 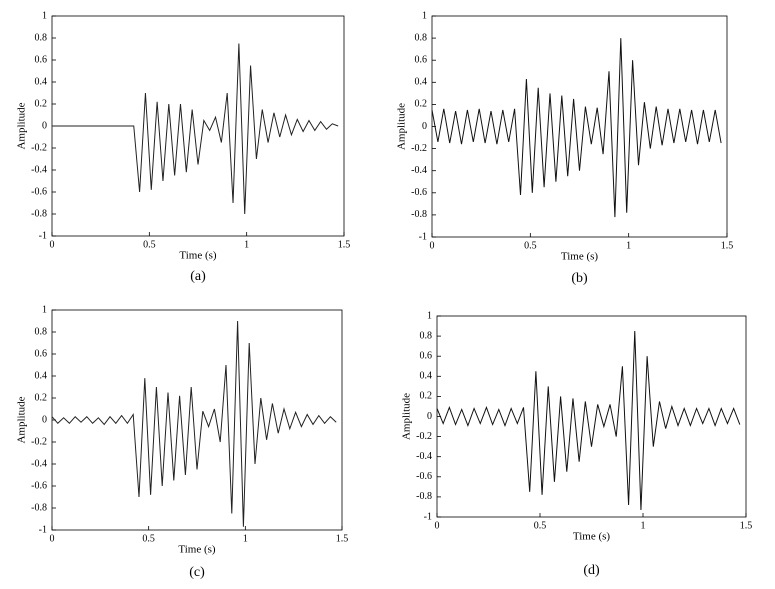 What do you see at coordinates (591, 570) in the screenshot?
I see `caption: (d)` at bounding box center [591, 570].